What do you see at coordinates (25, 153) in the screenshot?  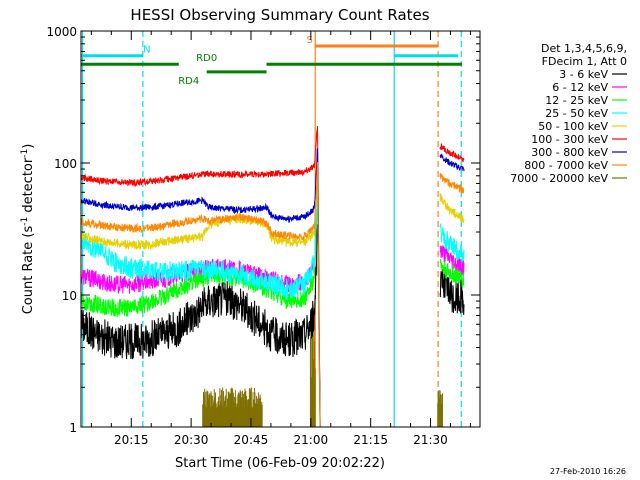 I see `y-axis-label-sup2: -1` at bounding box center [25, 153].